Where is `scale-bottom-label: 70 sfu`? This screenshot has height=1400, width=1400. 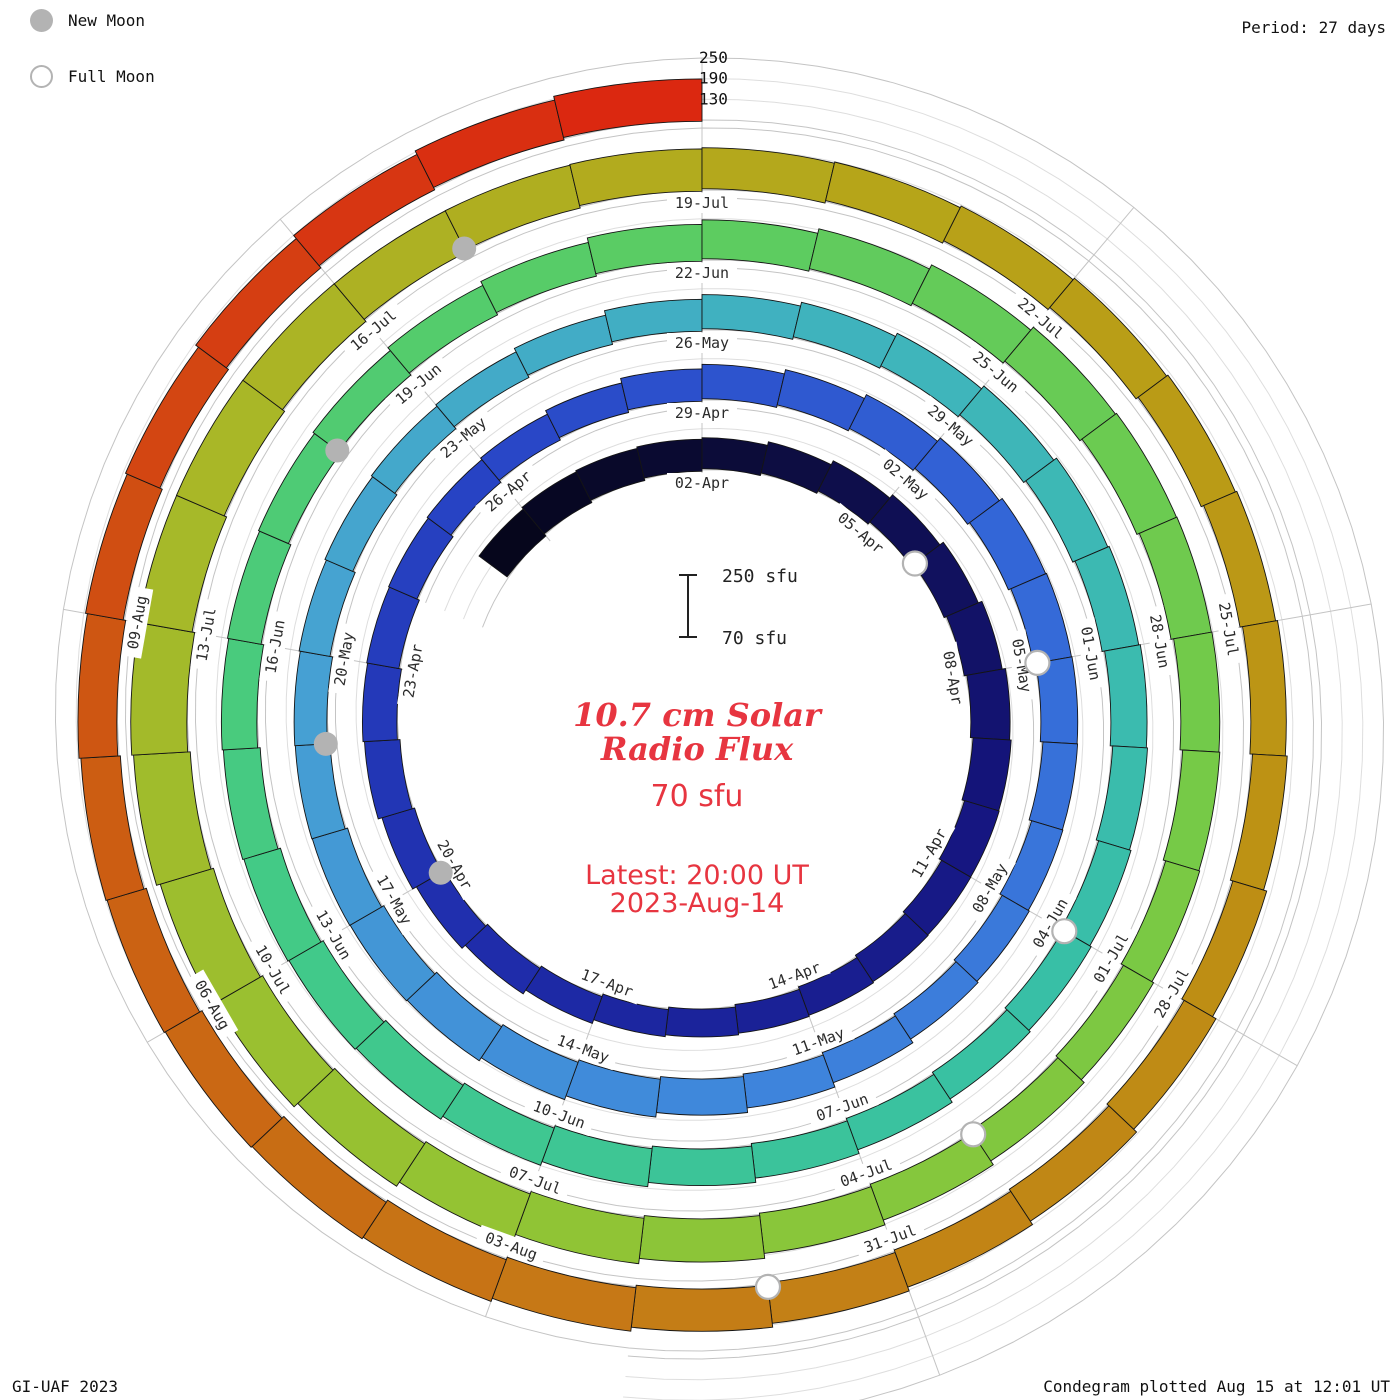
scale-bottom-label: 70 sfu is located at coordinates (754, 638).